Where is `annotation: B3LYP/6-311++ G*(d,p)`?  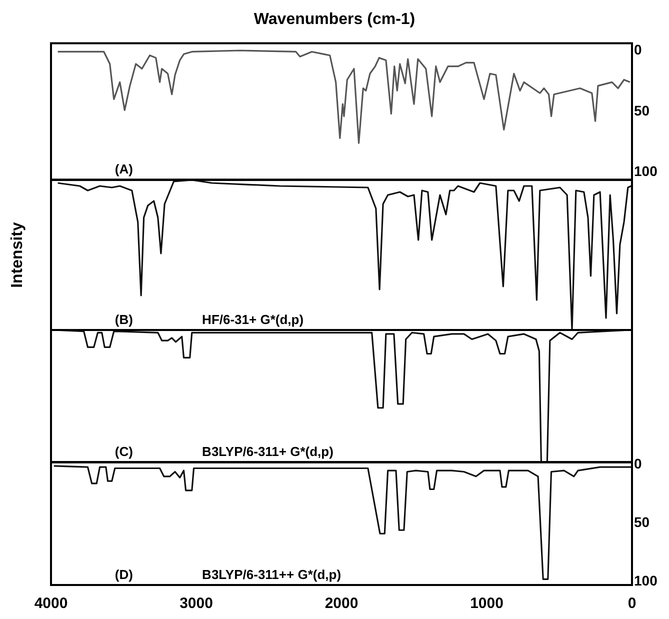
annotation: B3LYP/6-311++ G*(d,p) is located at coordinates (272, 574).